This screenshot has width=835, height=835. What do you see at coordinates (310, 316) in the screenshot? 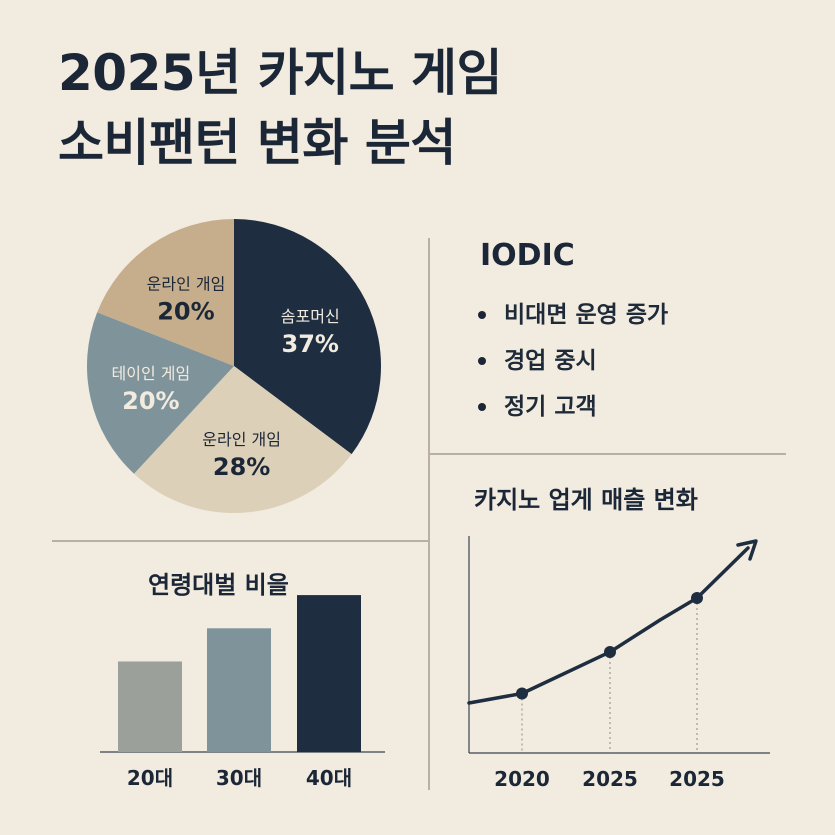
I see `pie-slice-label: 솜포머신` at bounding box center [310, 316].